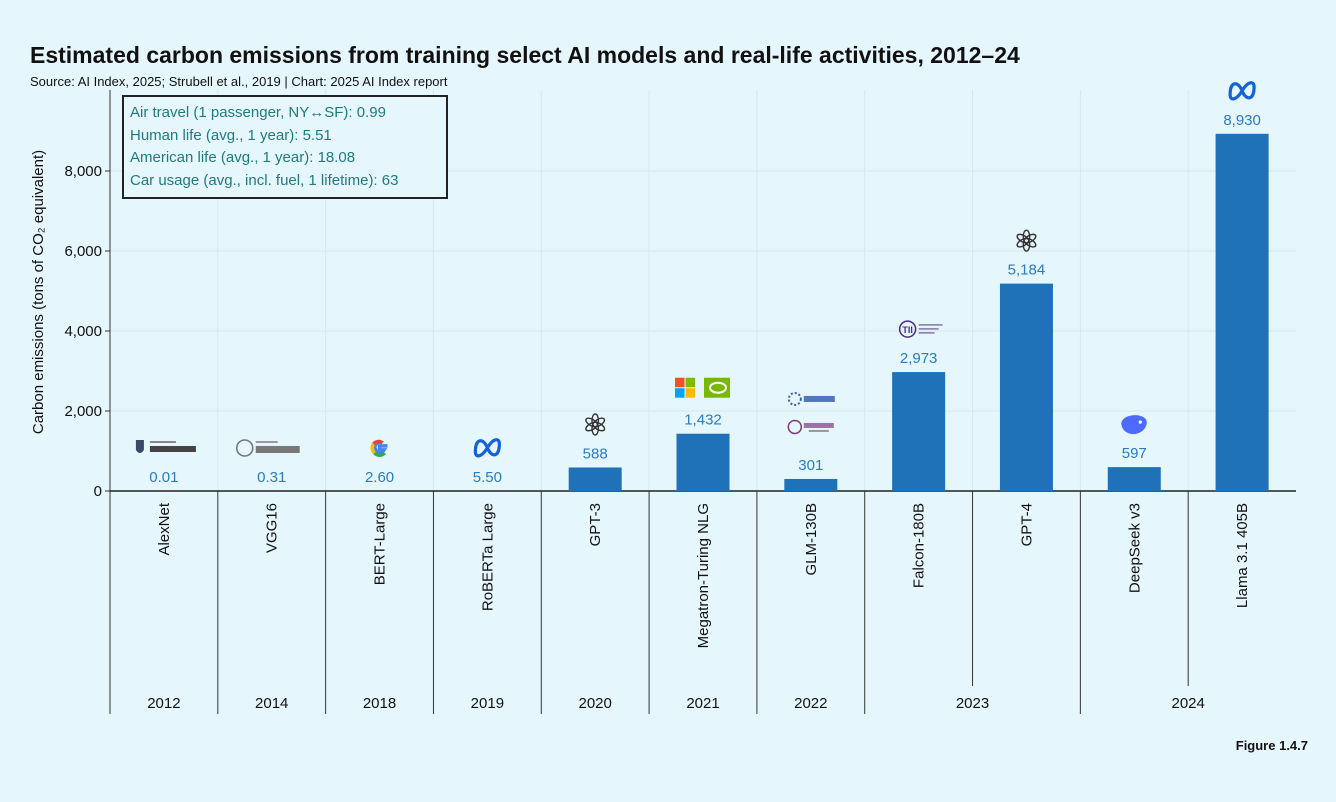 The height and width of the screenshot is (802, 1336). I want to click on year-label: 2018, so click(379, 703).